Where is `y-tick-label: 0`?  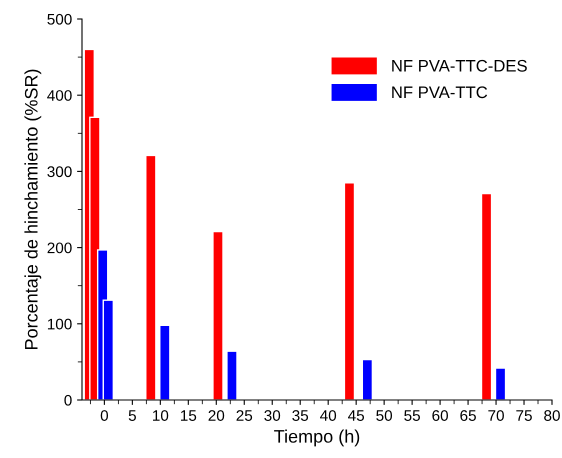 y-tick-label: 0 is located at coordinates (68, 400).